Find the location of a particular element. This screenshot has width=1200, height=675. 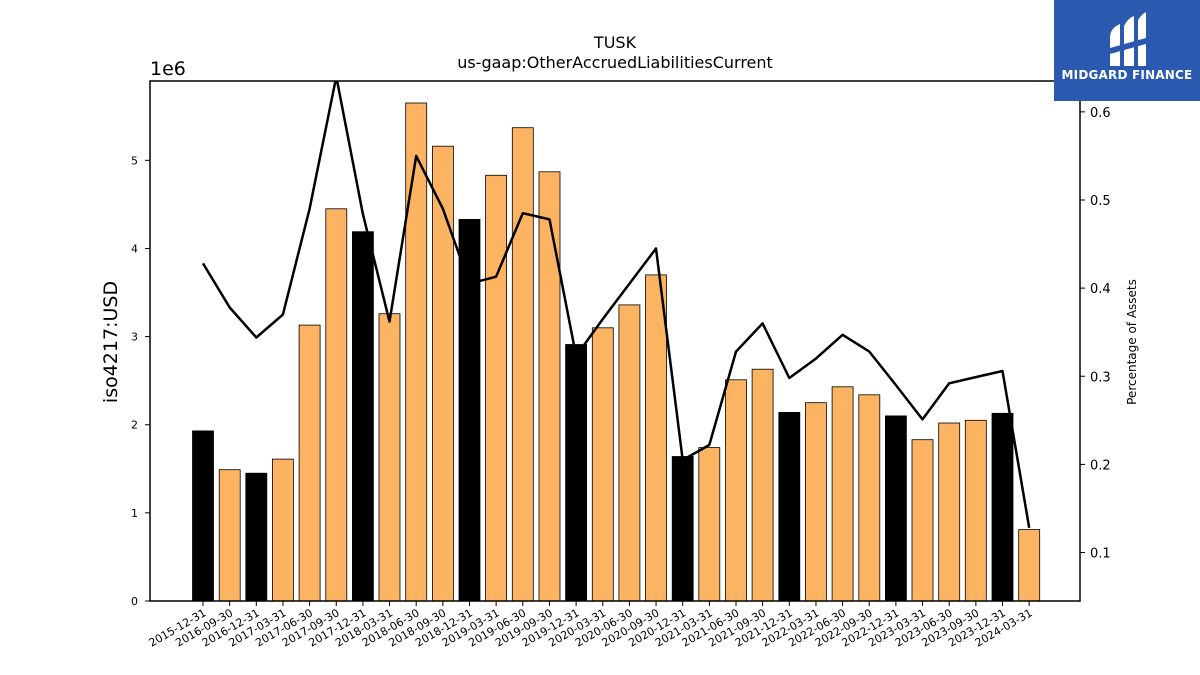

y2-tick-label: 0.5 is located at coordinates (1100, 201).